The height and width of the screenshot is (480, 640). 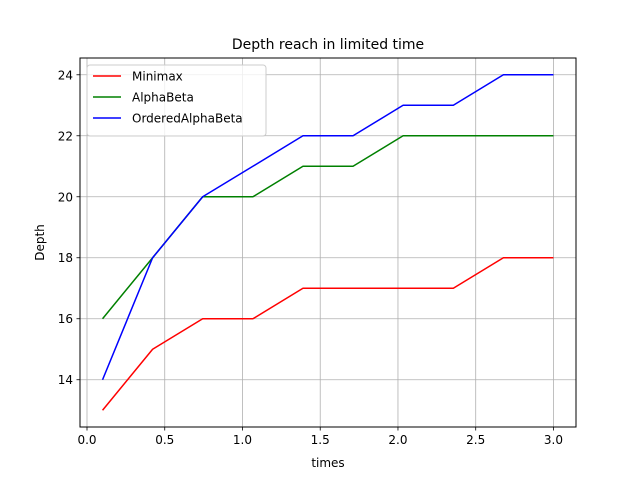 What do you see at coordinates (65, 380) in the screenshot?
I see `y-tick-label: 14` at bounding box center [65, 380].